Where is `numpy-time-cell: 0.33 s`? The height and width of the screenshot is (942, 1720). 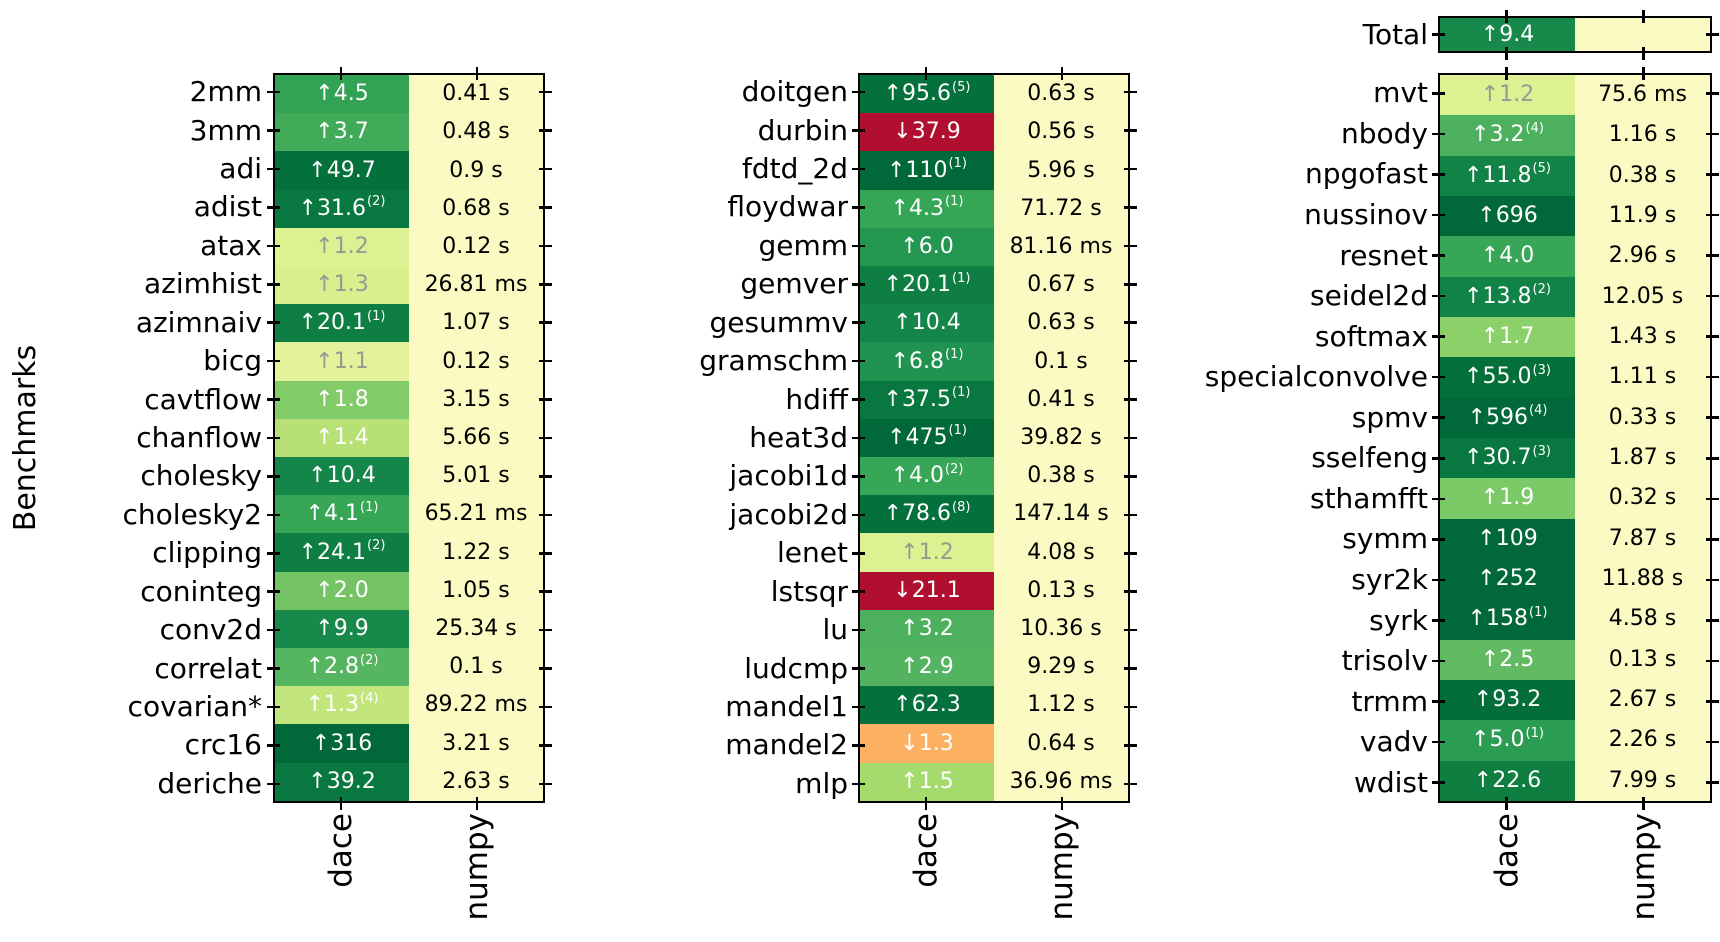
numpy-time-cell: 0.33 s is located at coordinates (1642, 417).